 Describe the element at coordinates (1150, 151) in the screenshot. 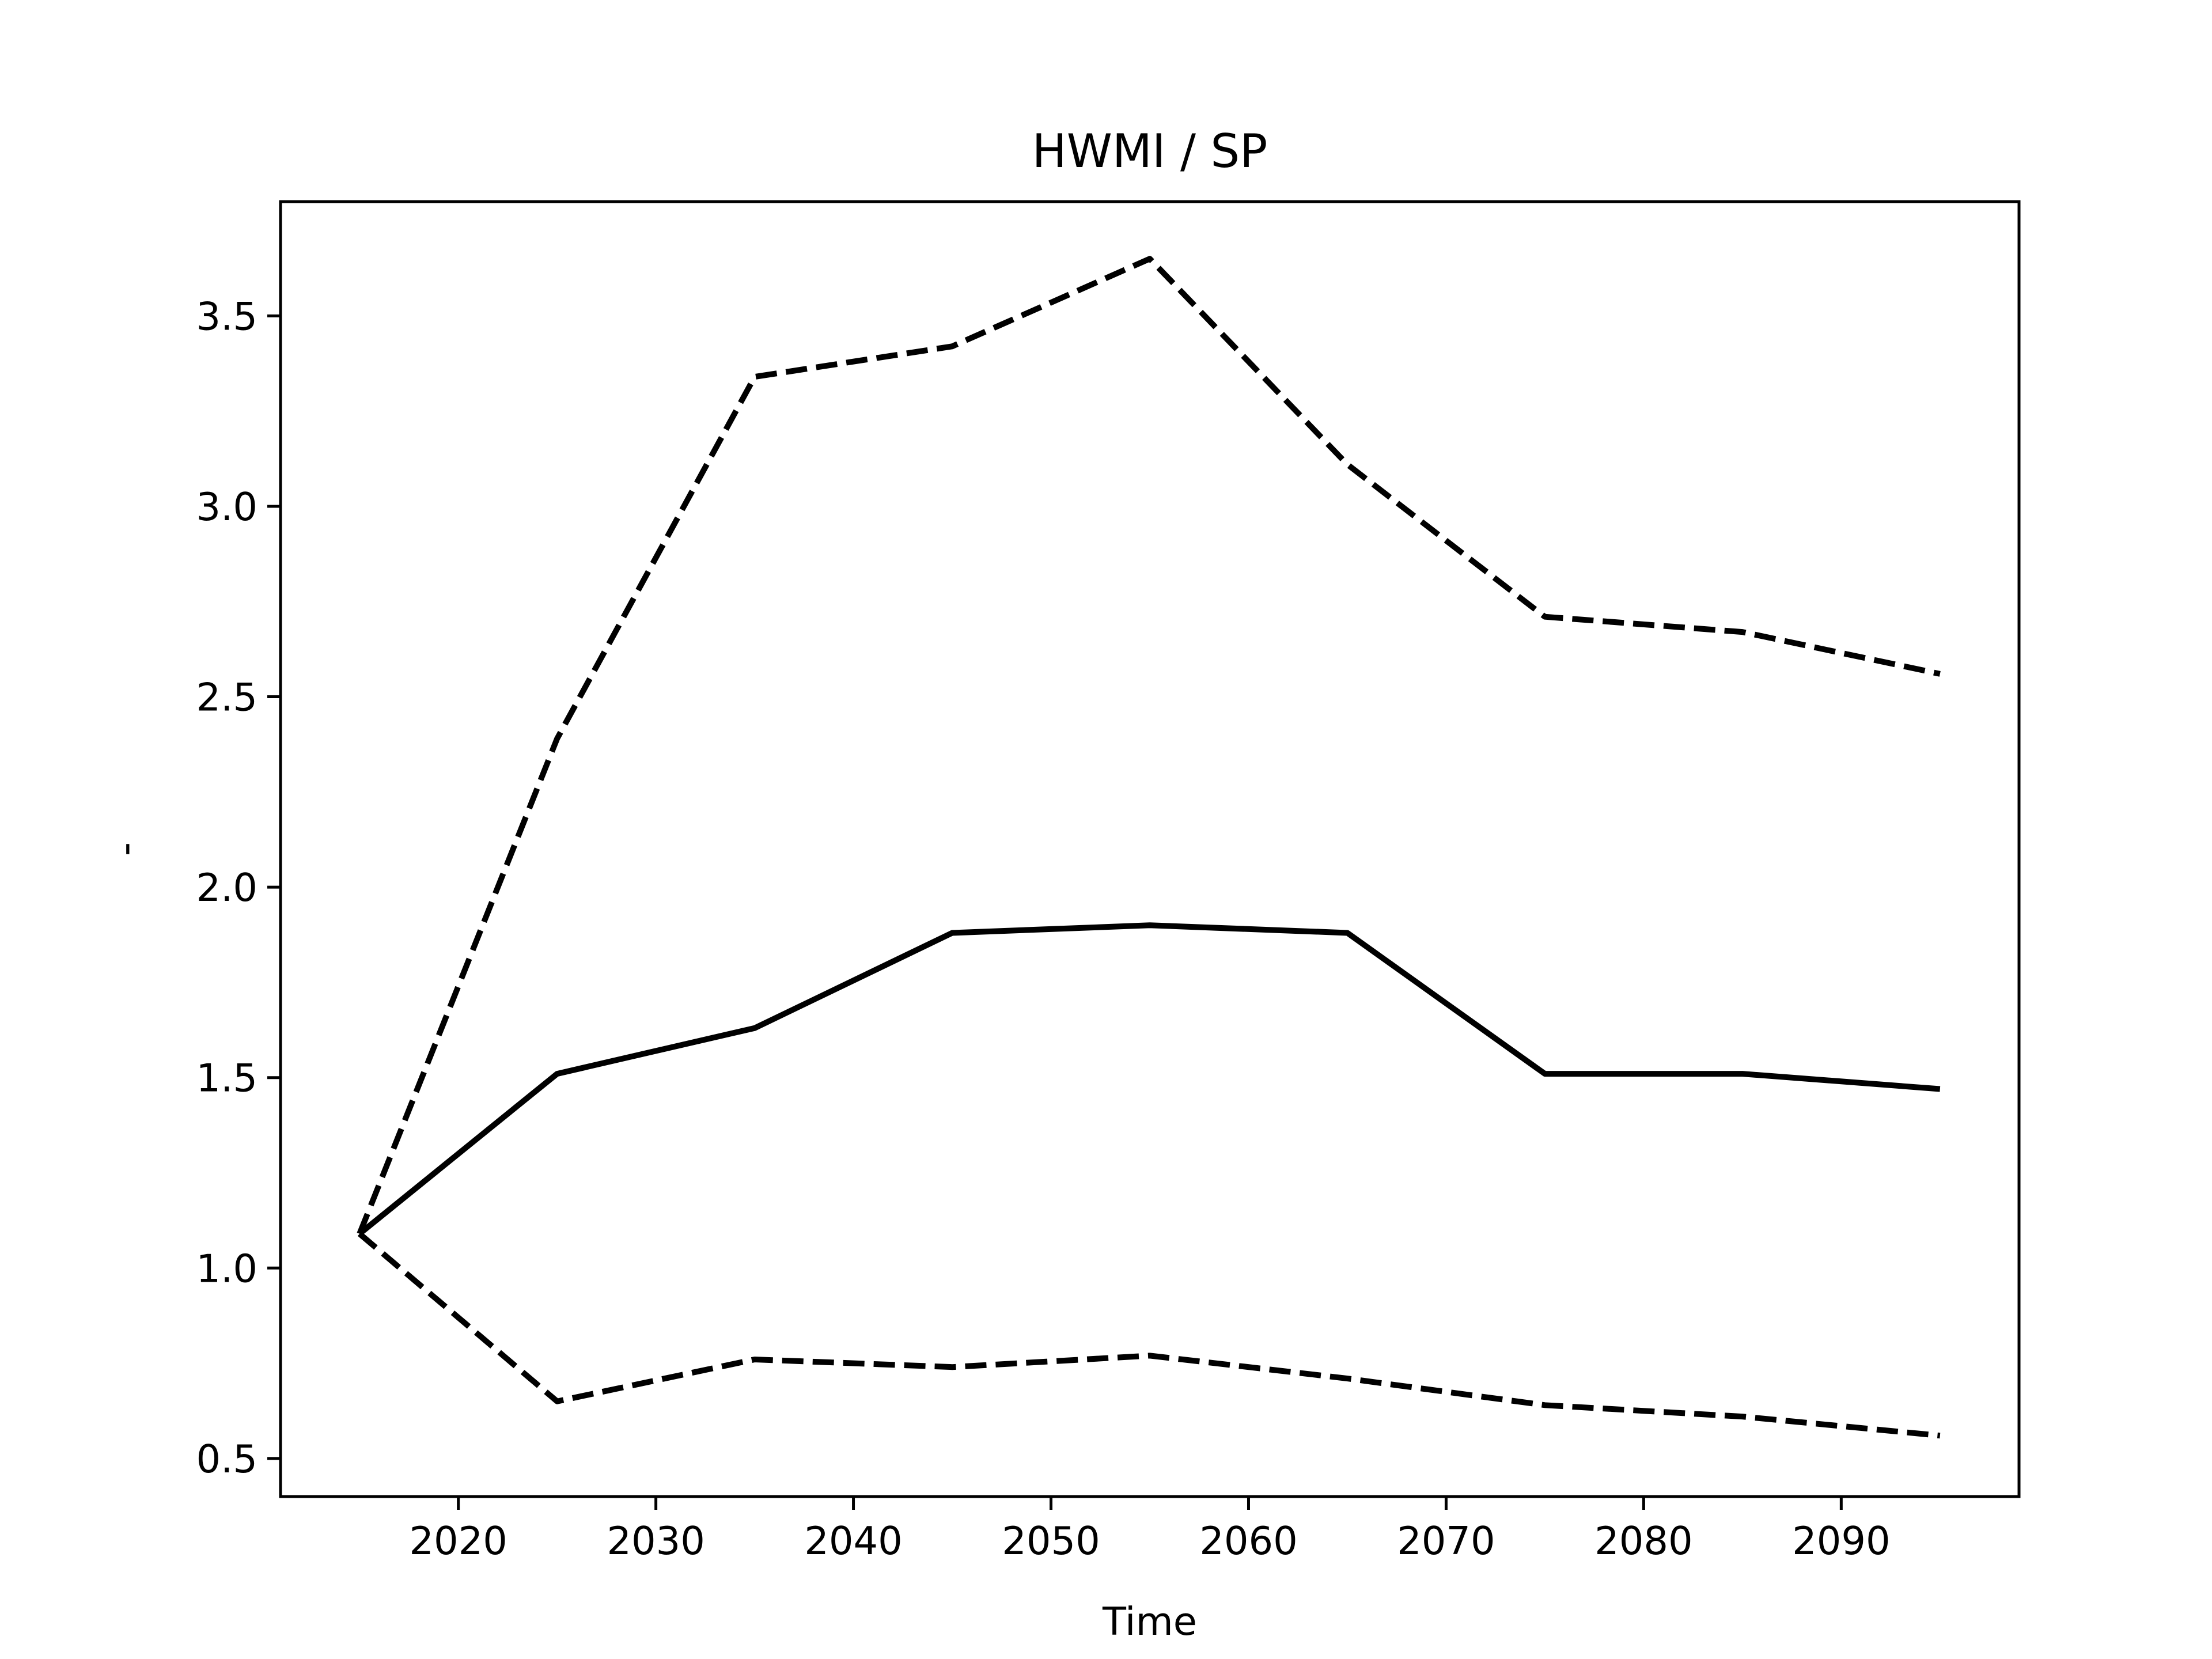

I see `chart-title: HWMI / SP` at that location.